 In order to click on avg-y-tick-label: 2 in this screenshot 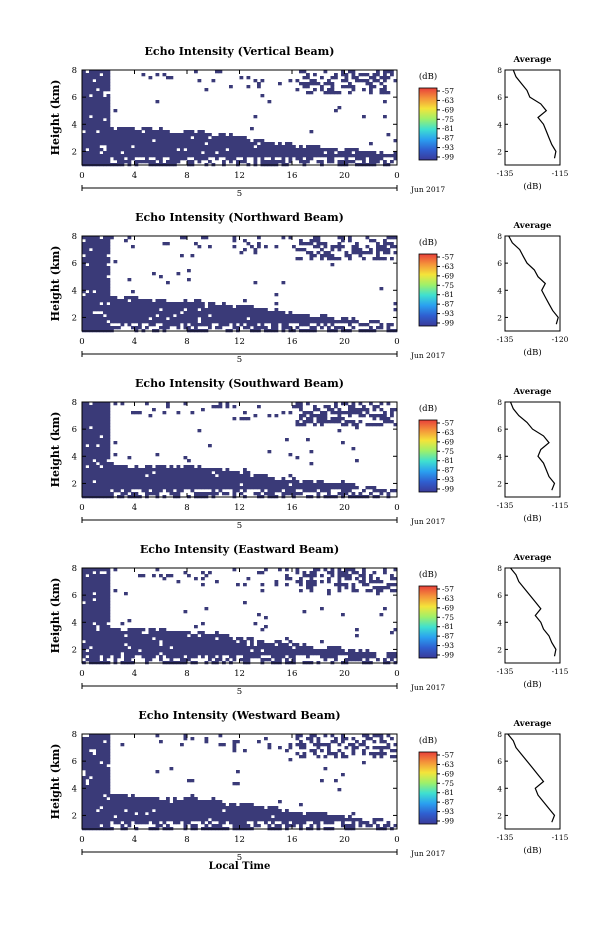, I will do `click(499, 317)`.